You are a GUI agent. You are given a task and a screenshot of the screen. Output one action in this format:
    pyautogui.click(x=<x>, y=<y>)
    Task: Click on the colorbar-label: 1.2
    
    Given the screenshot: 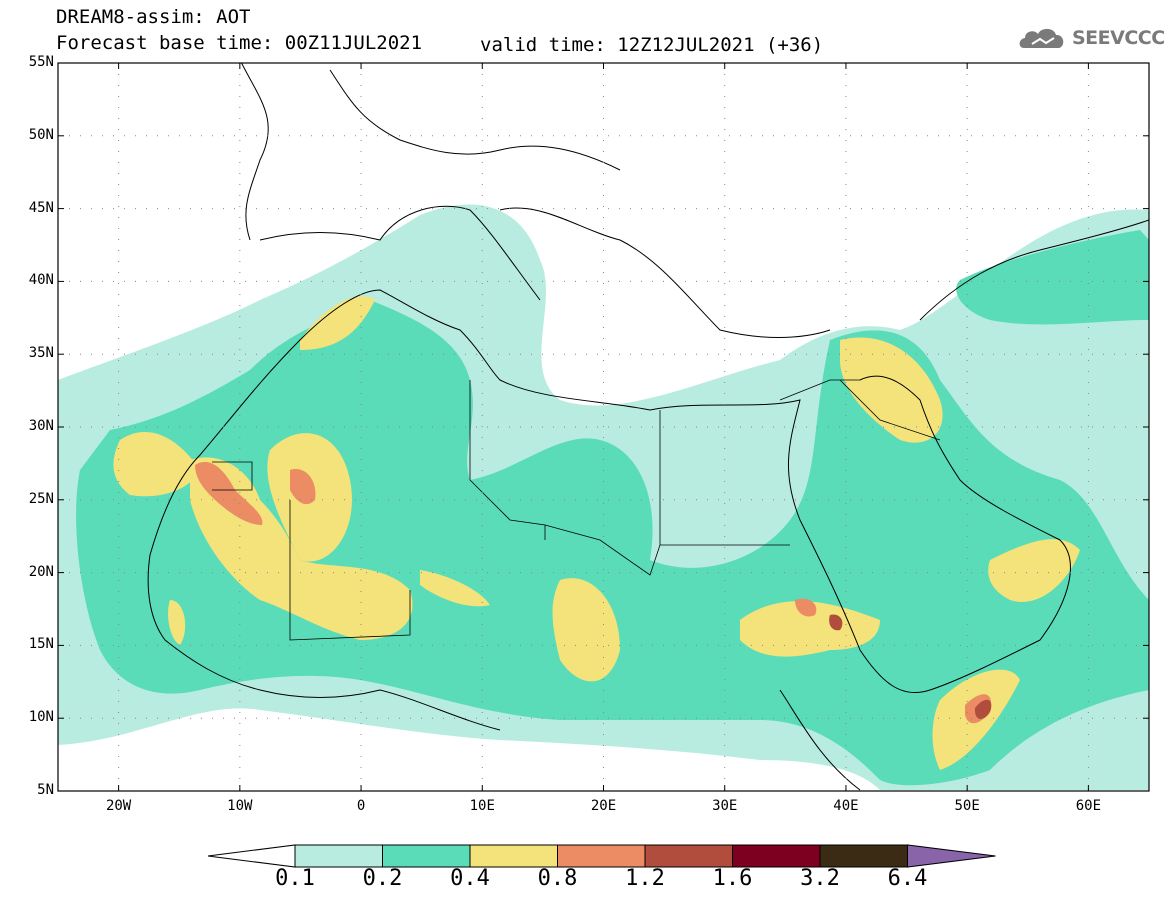 What is the action you would take?
    pyautogui.click(x=645, y=878)
    